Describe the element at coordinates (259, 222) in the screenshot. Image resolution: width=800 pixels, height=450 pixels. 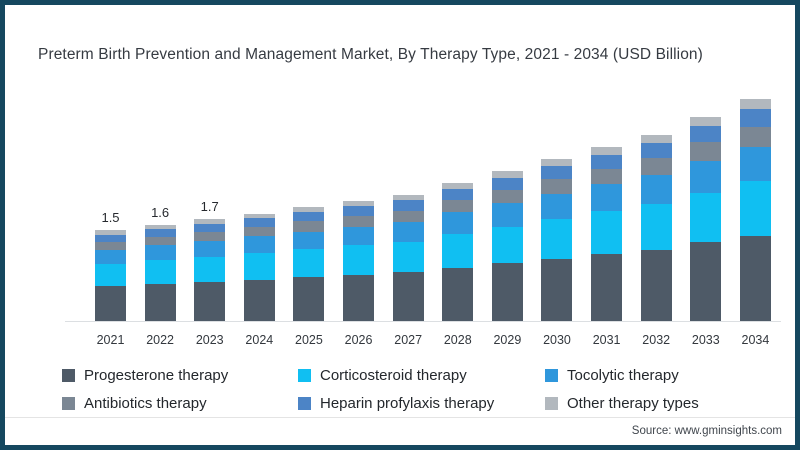
I see `segment-heparin-profylaxis-therapy-2024` at that location.